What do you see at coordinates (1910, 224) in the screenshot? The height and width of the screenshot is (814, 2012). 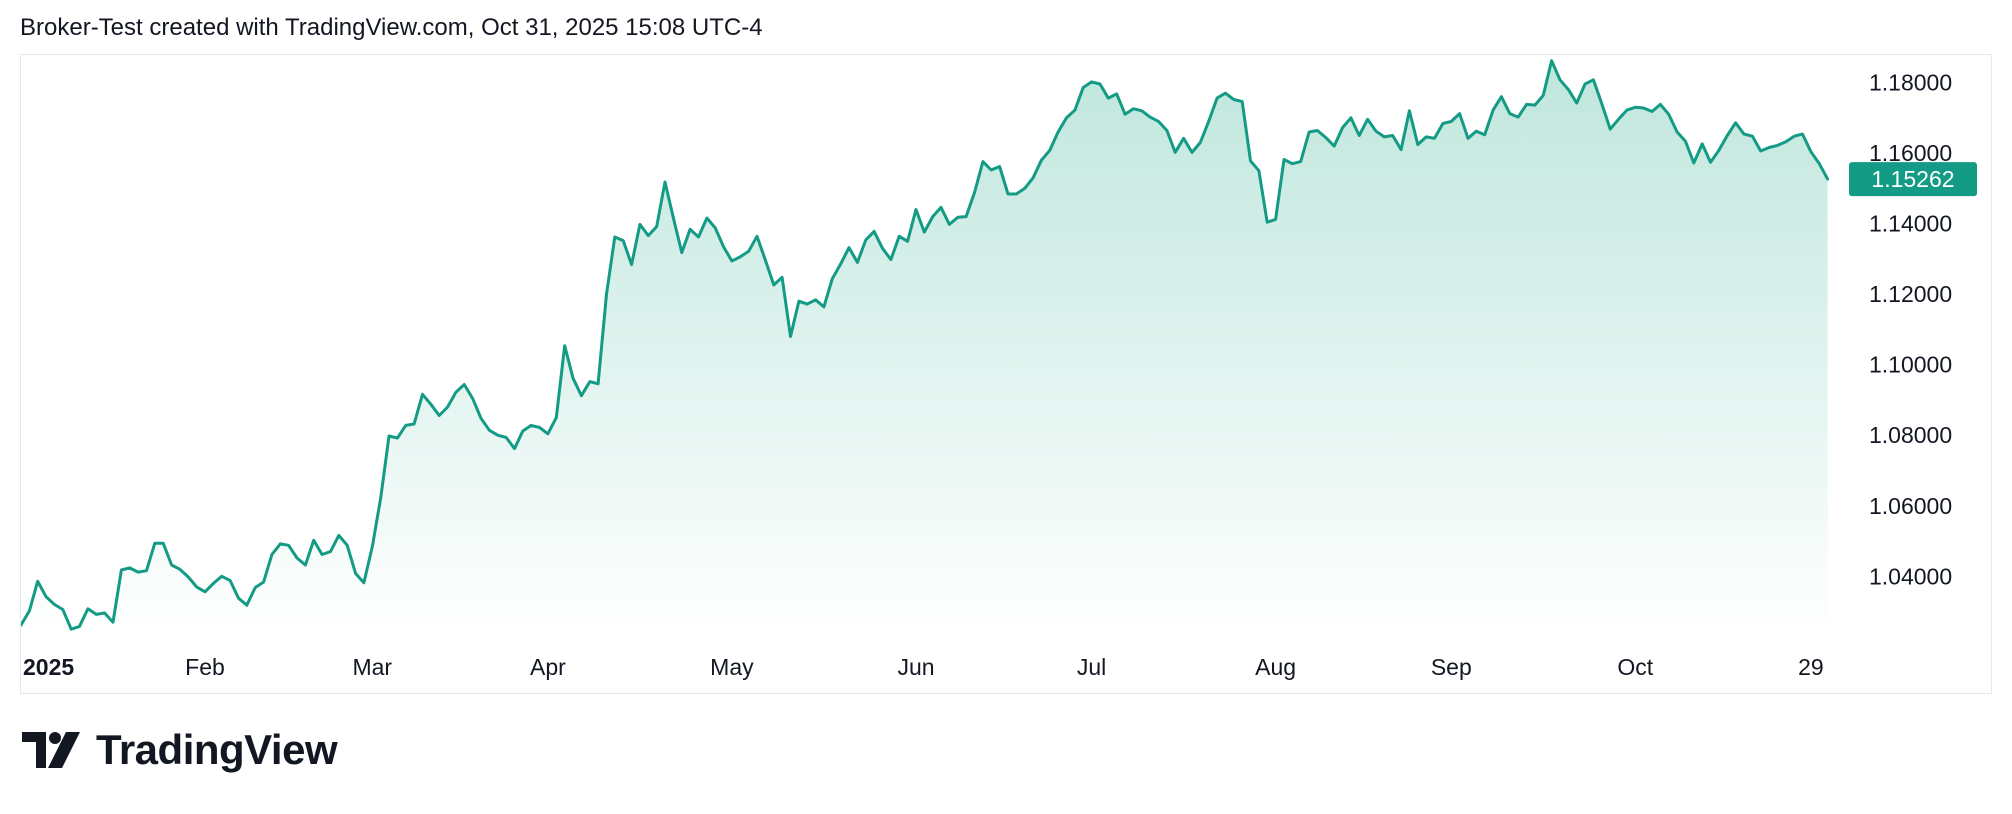 I see `y-tick-label: 1.14000` at bounding box center [1910, 224].